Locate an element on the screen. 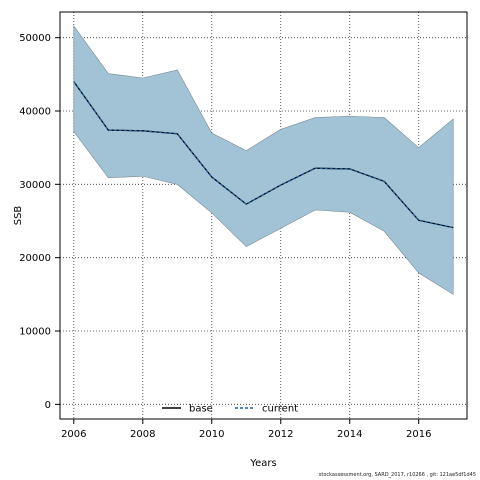  x-axis-label: Years is located at coordinates (262, 463).